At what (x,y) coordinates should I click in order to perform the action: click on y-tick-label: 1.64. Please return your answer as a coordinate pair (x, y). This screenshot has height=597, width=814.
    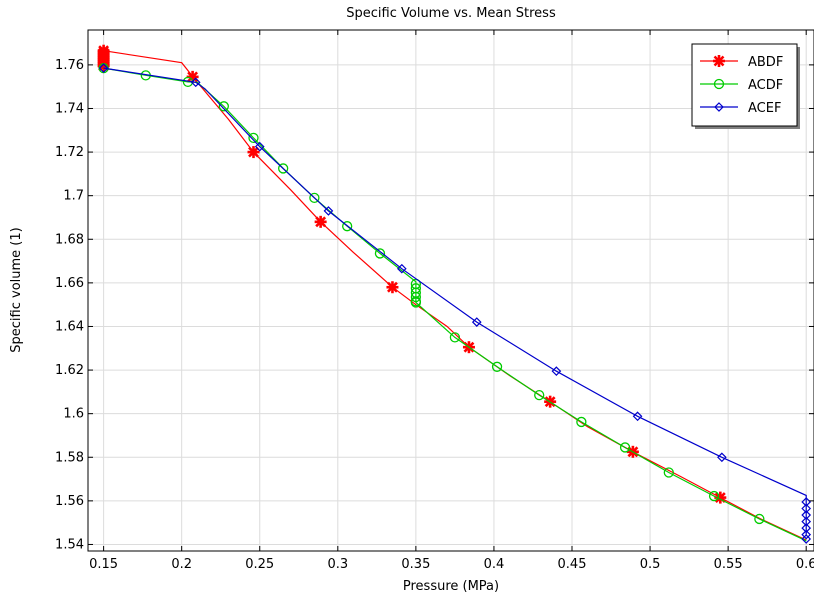
    Looking at the image, I should click on (69, 326).